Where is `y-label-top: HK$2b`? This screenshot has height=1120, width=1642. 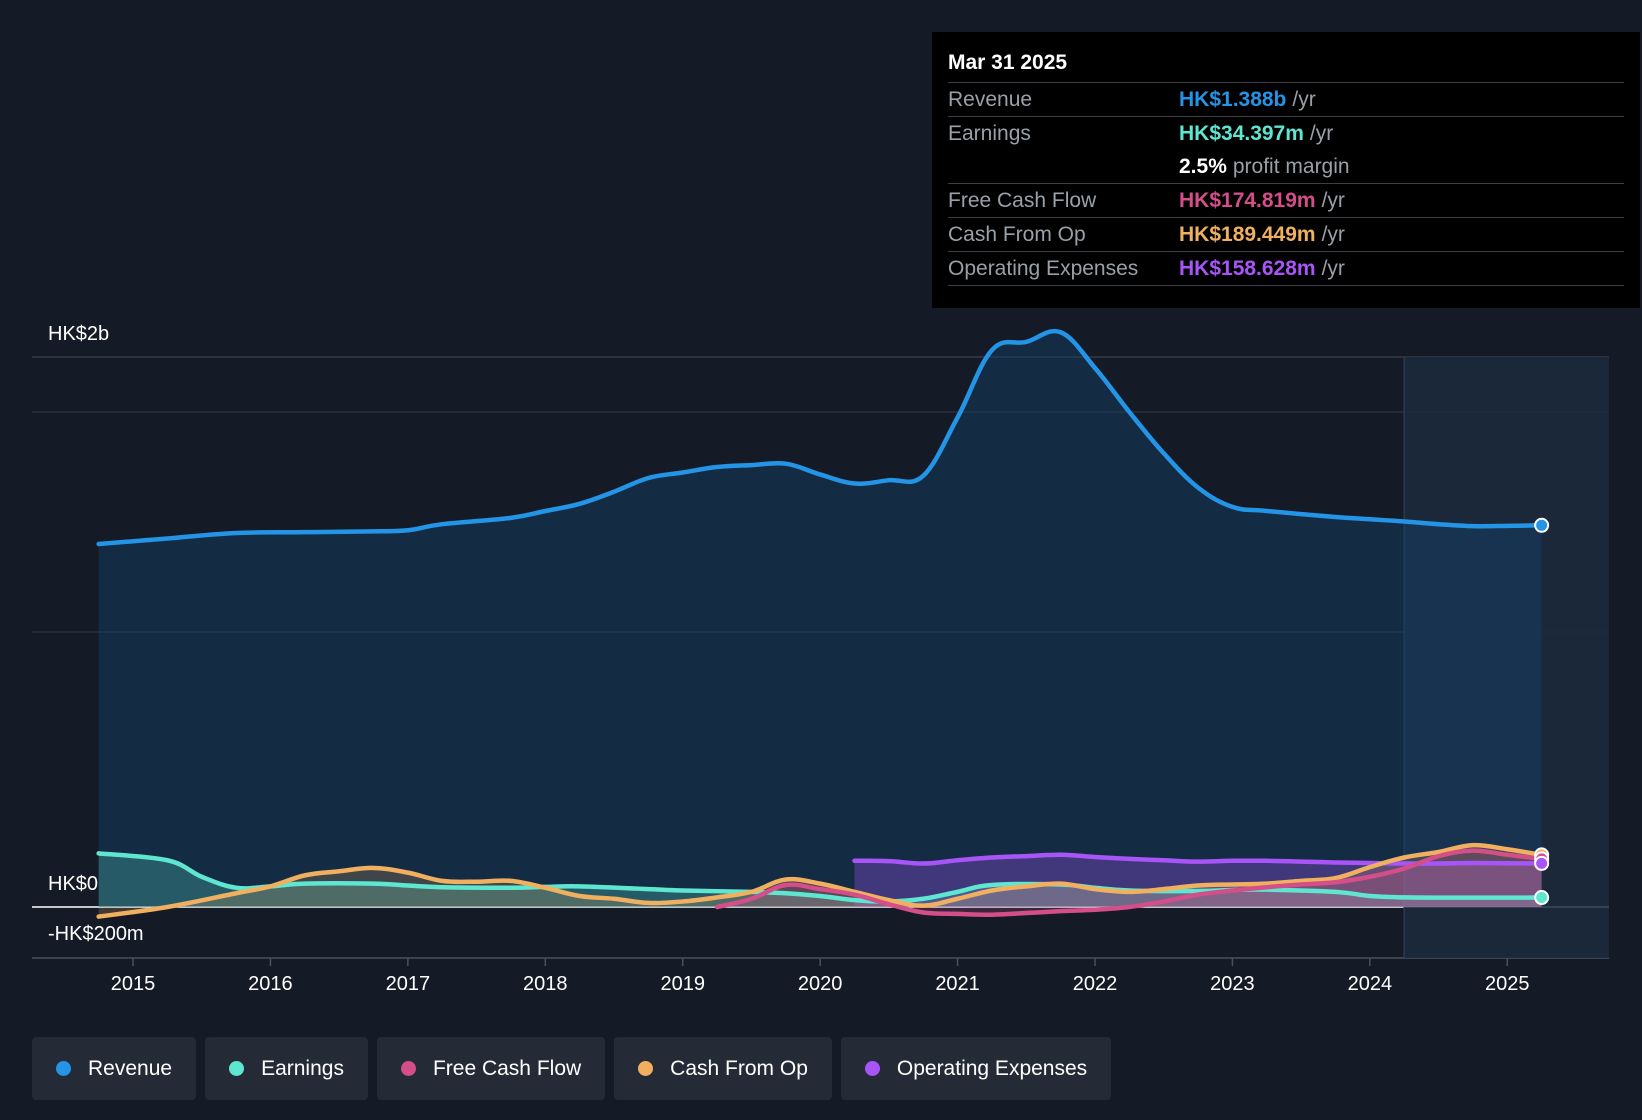
y-label-top: HK$2b is located at coordinates (78, 334).